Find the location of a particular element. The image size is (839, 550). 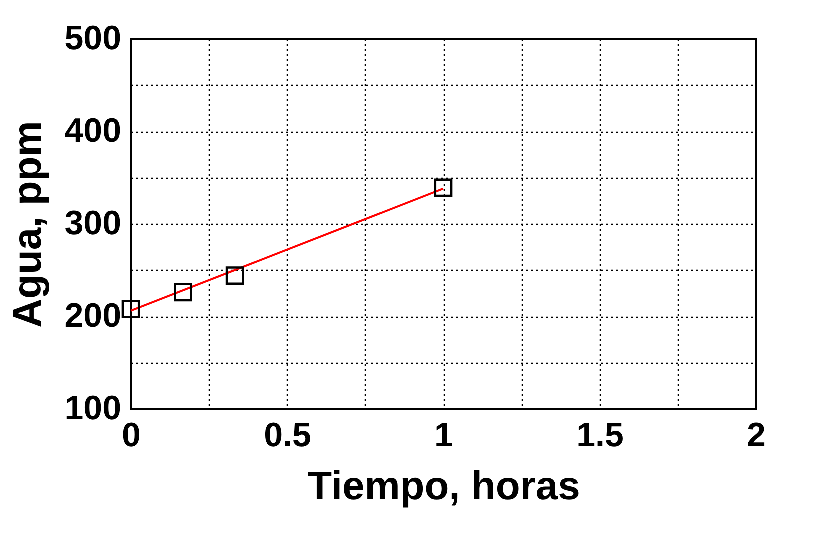

x-tick-label: 2 is located at coordinates (756, 435).